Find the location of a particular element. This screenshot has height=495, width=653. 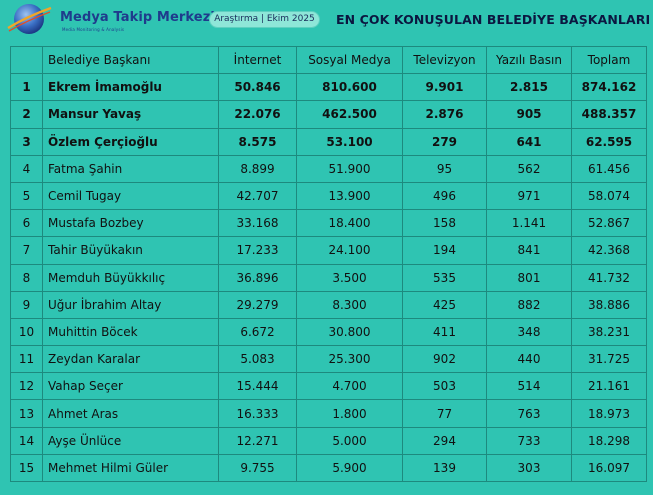

cell-televizyon: 158 is located at coordinates (444, 223).